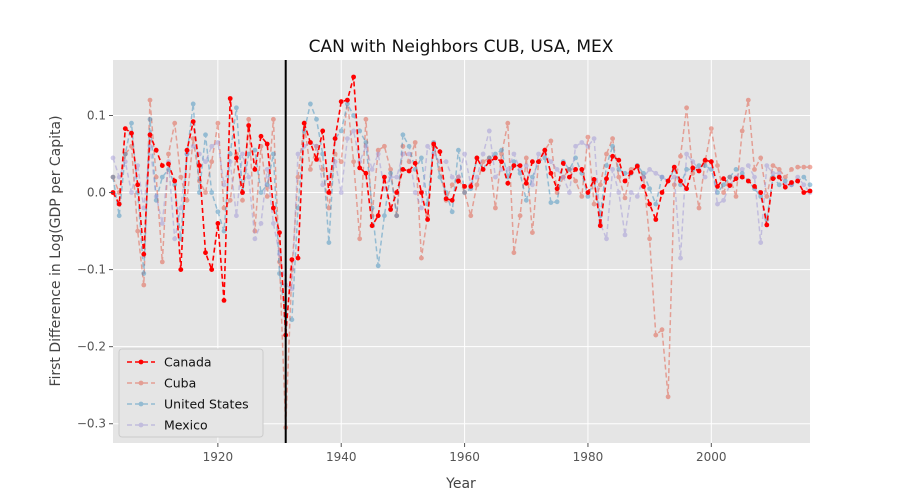 Image resolution: width=900 pixels, height=500 pixels. Describe the element at coordinates (191, 393) in the screenshot. I see `legend-box` at that location.